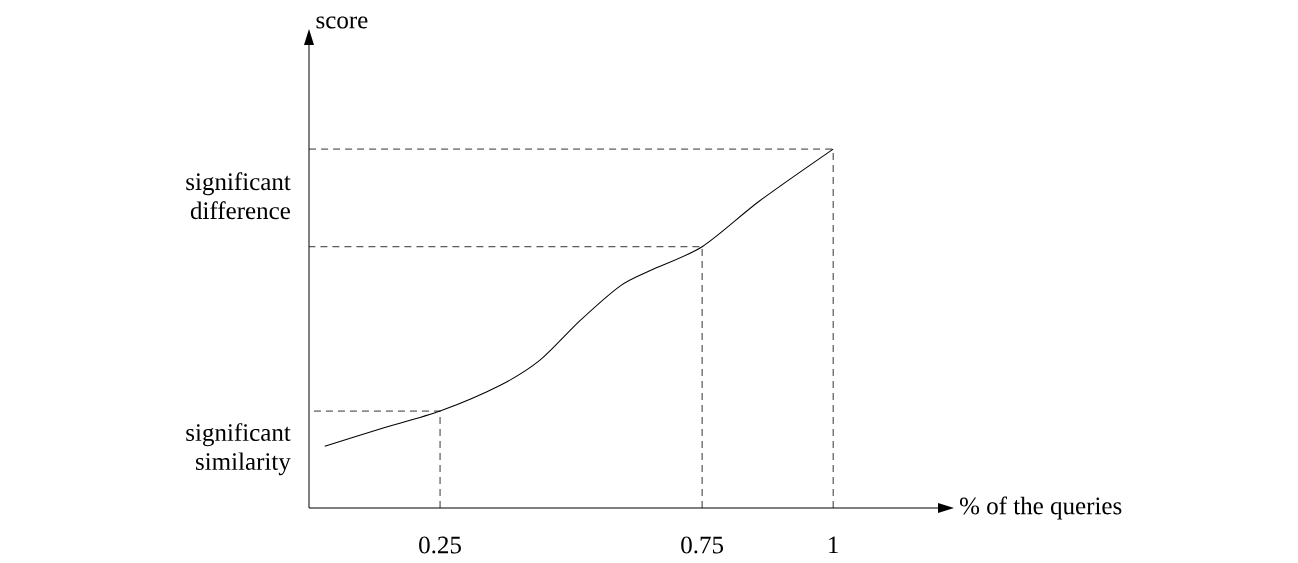 The width and height of the screenshot is (1298, 563). What do you see at coordinates (440, 545) in the screenshot?
I see `x-tick-label: 0.25` at bounding box center [440, 545].